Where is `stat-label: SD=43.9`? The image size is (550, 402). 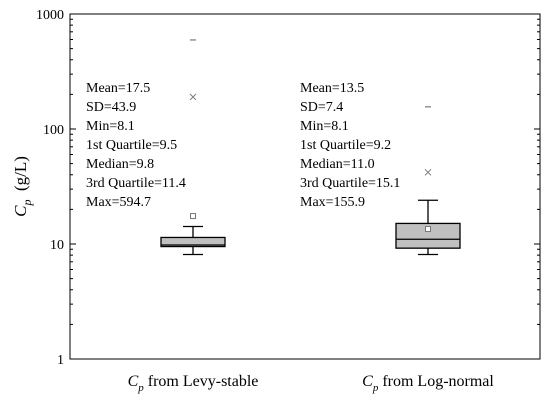 stat-label: SD=43.9 is located at coordinates (111, 107).